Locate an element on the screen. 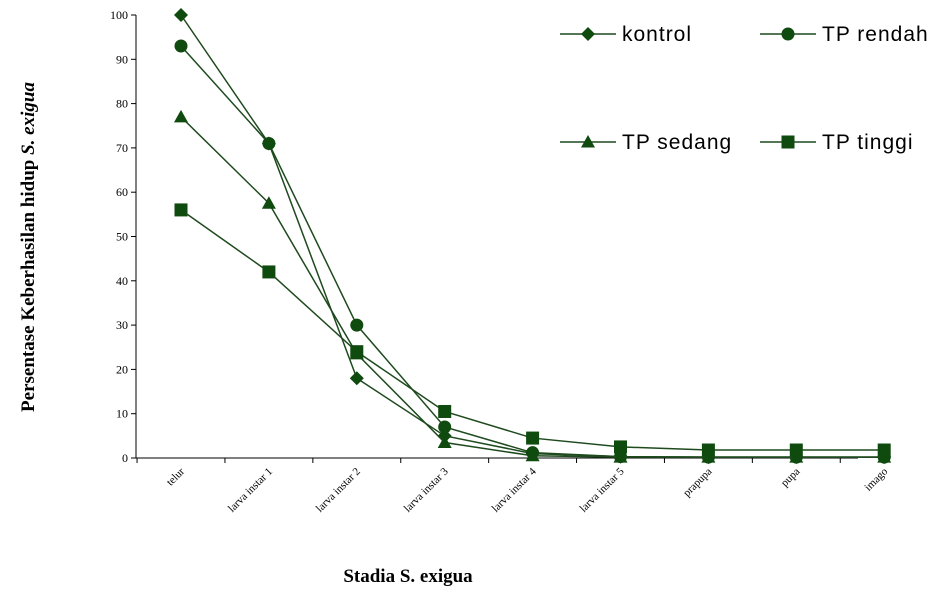 The height and width of the screenshot is (591, 931). x-tick-label: larva instar 5 is located at coordinates (602, 489).